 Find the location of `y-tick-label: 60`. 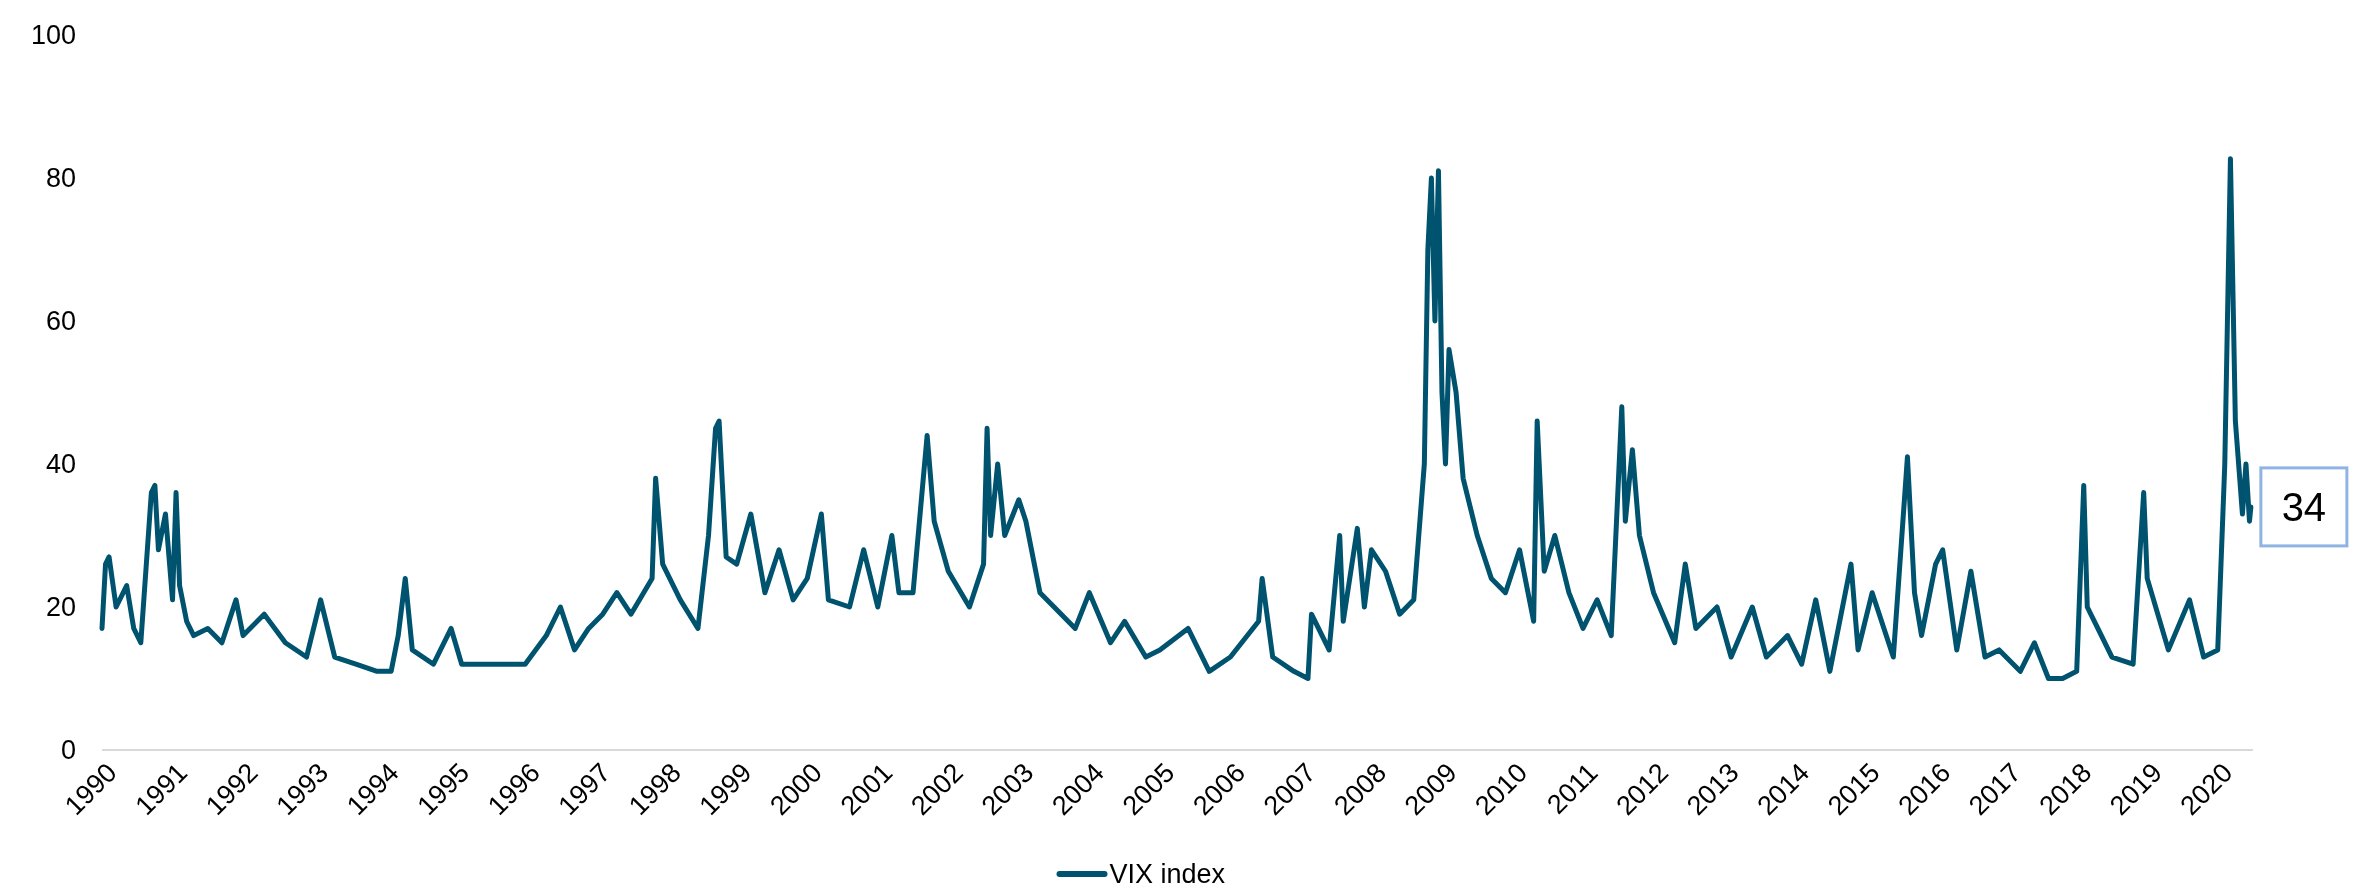

y-tick-label: 60 is located at coordinates (60, 321).